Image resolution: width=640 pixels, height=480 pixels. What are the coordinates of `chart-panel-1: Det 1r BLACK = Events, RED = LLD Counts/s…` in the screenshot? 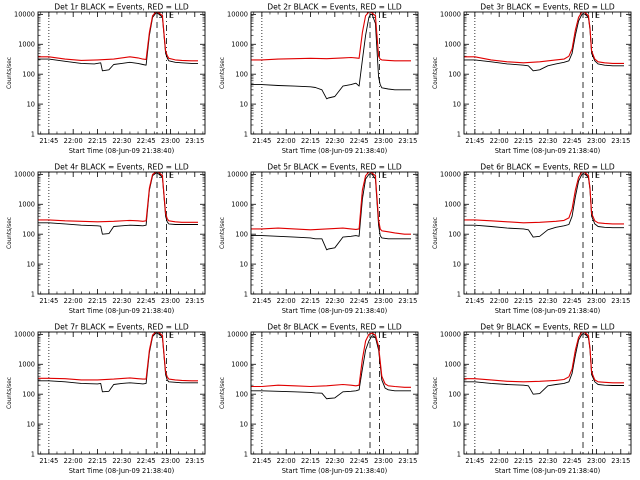 It's located at (106, 79).